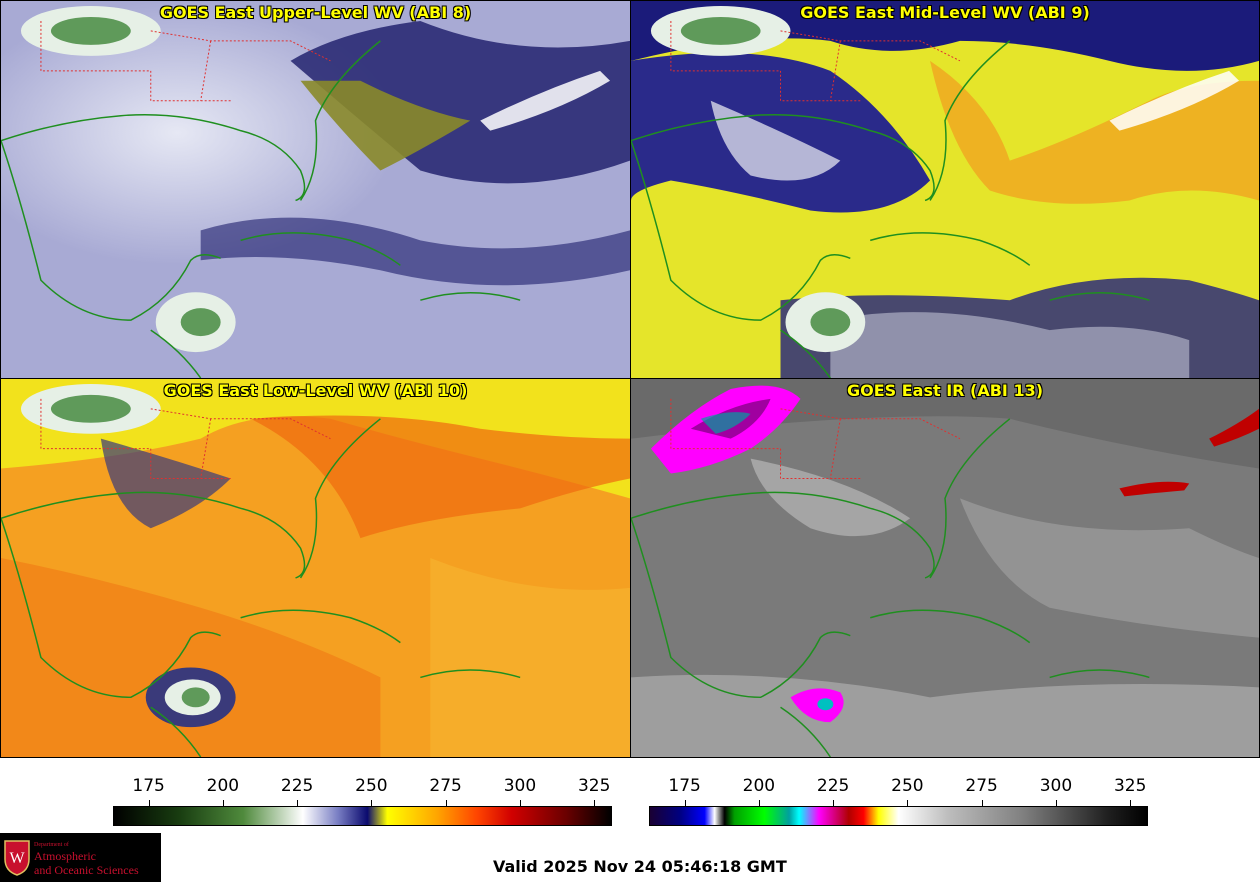  I want to click on panel-title: GOES East Mid-Level WV (ABI 9), so click(945, 12).